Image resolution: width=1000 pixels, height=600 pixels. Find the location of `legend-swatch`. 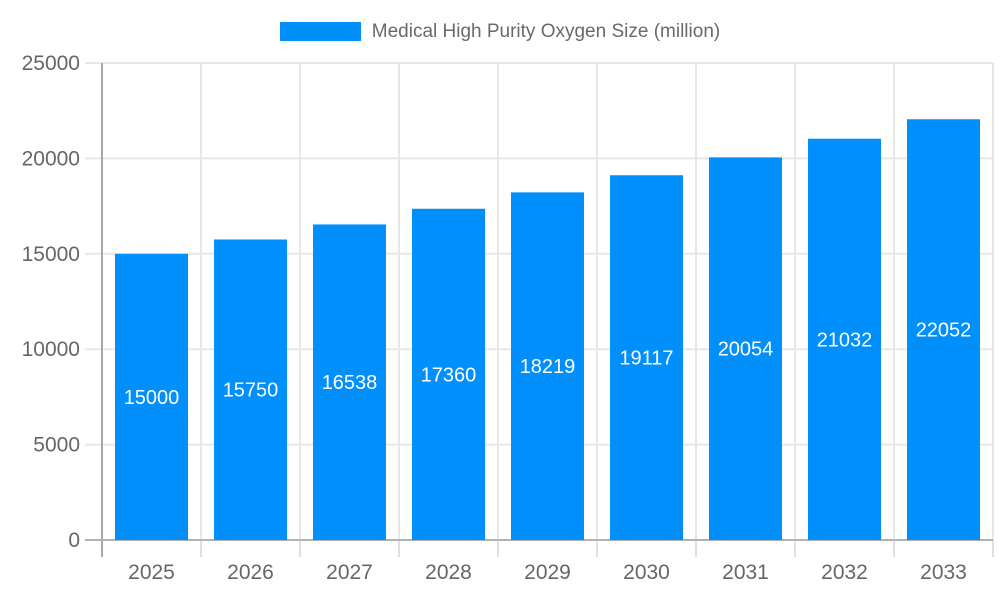

legend-swatch is located at coordinates (320, 31).